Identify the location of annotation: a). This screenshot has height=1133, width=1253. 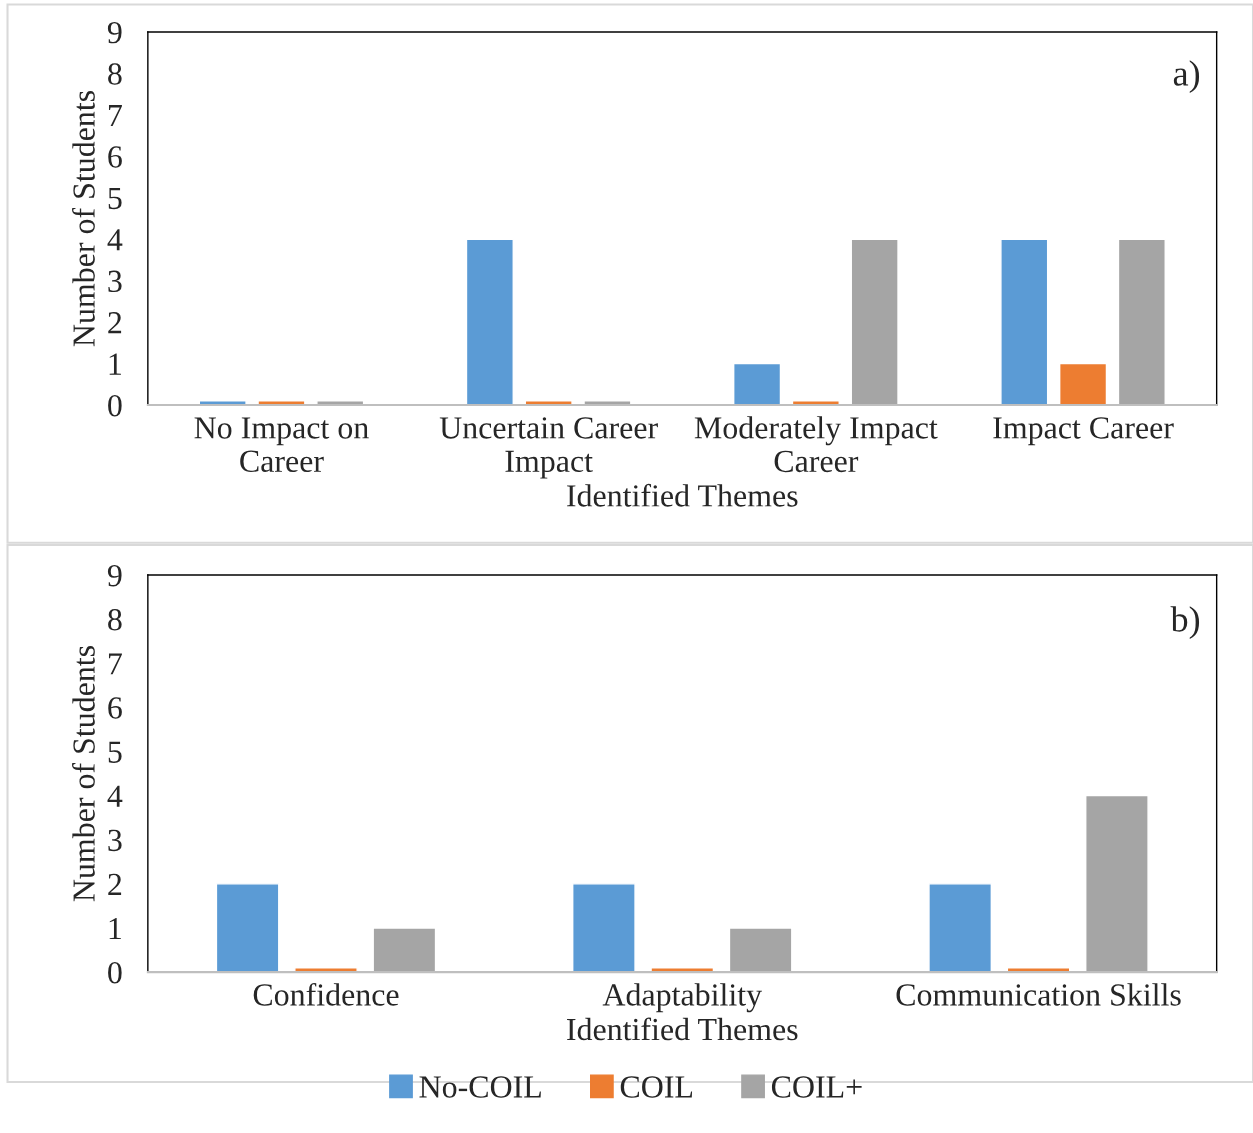
(1186, 77).